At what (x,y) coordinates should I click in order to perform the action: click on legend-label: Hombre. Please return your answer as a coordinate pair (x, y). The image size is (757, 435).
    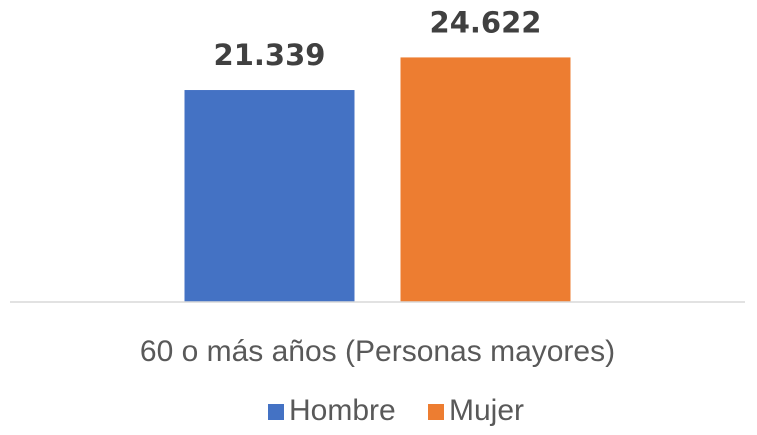
    Looking at the image, I should click on (342, 410).